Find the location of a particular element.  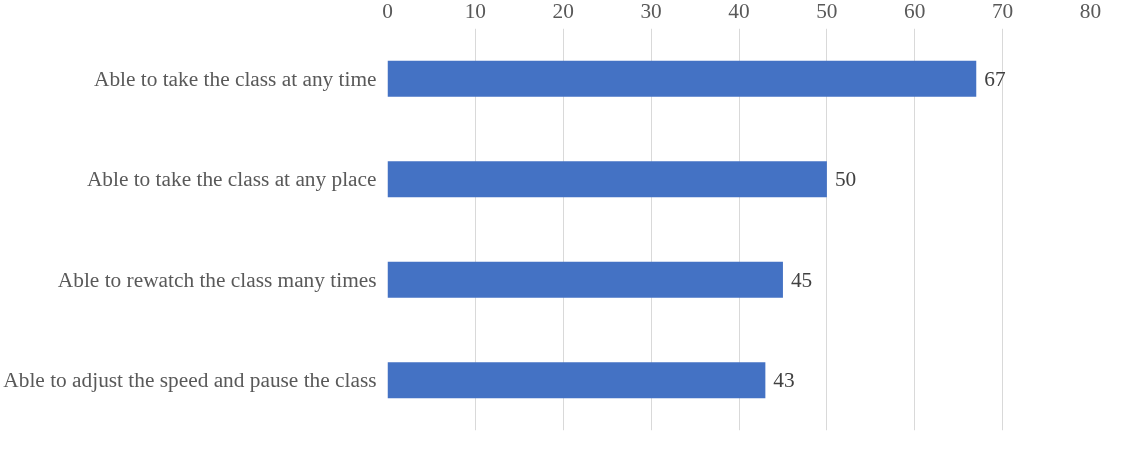

x-tick-label: 30 is located at coordinates (651, 11).